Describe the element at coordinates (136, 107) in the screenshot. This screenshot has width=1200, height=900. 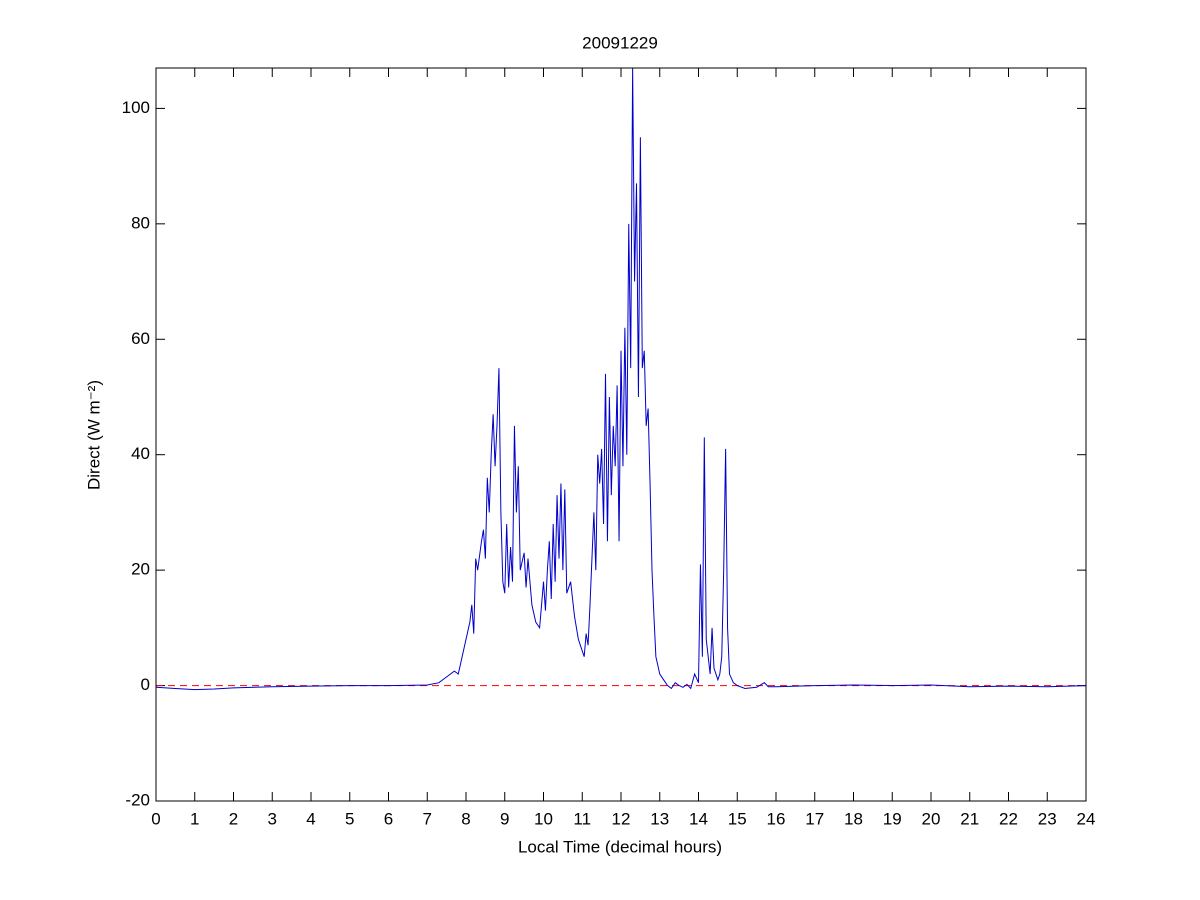
I see `y-tick-label: 100` at that location.